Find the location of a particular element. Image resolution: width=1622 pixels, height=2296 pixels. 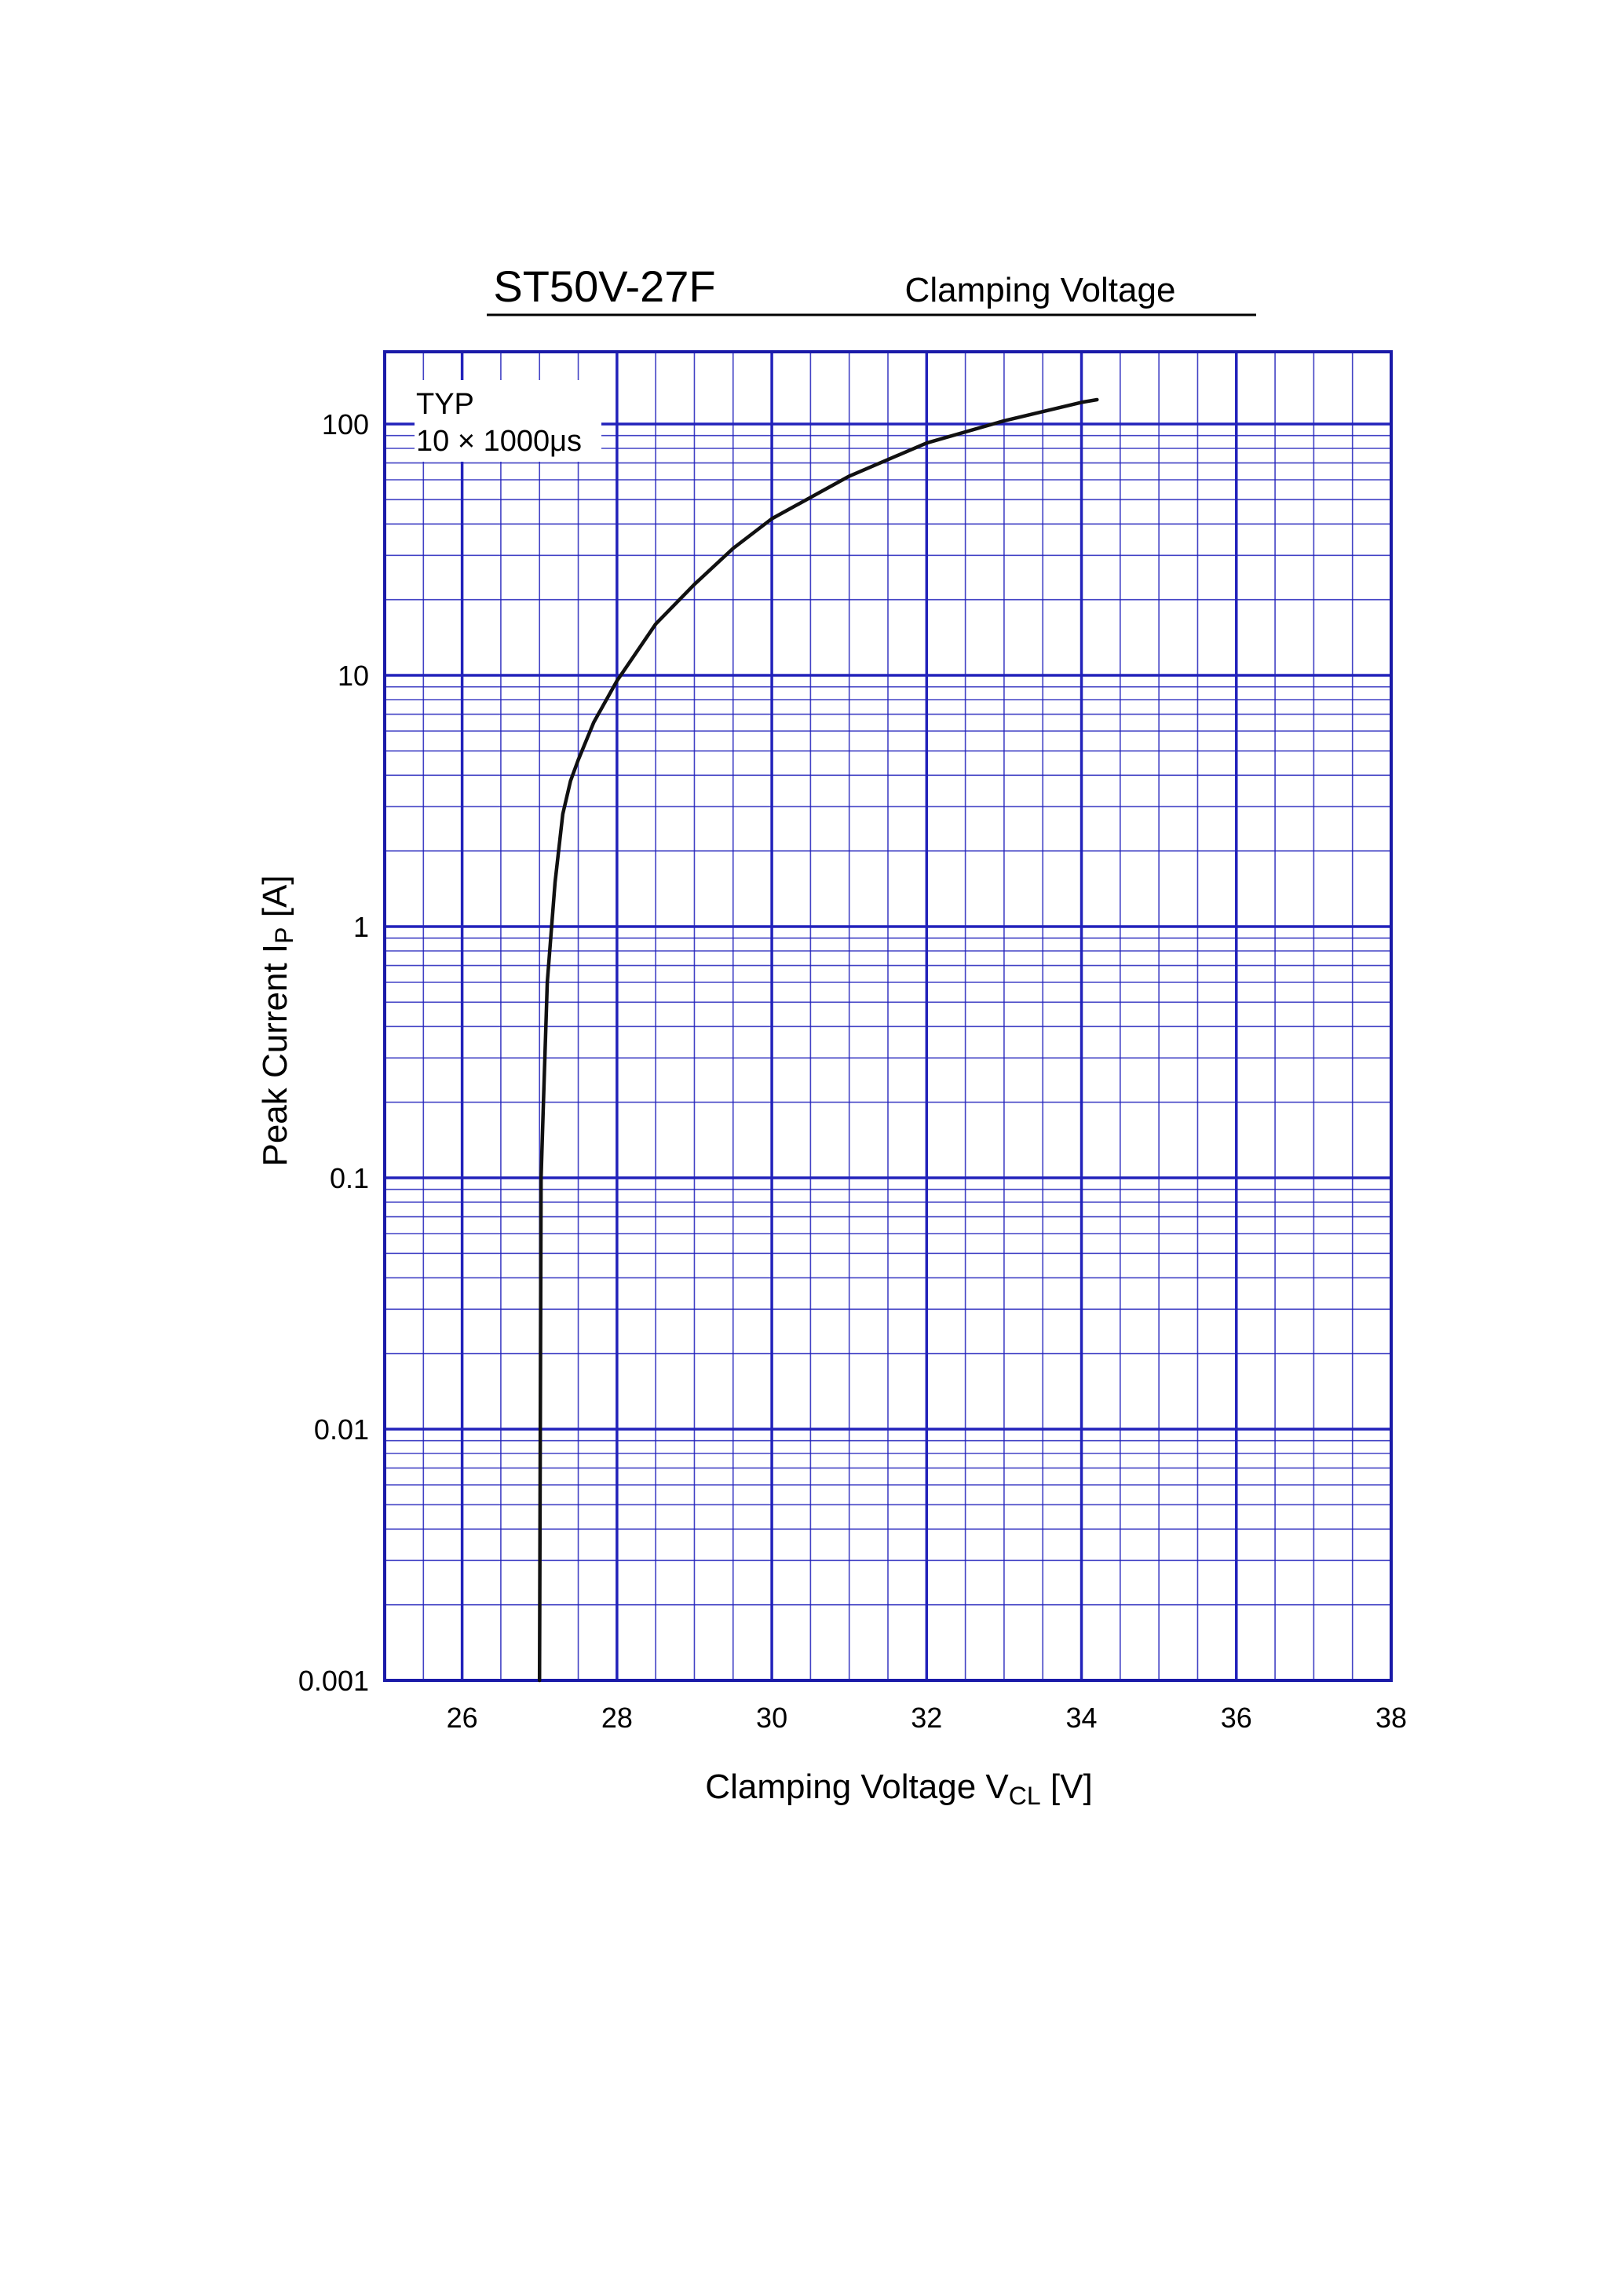

x-axis-label: Clamping Voltage VCL [V] is located at coordinates (898, 1789).